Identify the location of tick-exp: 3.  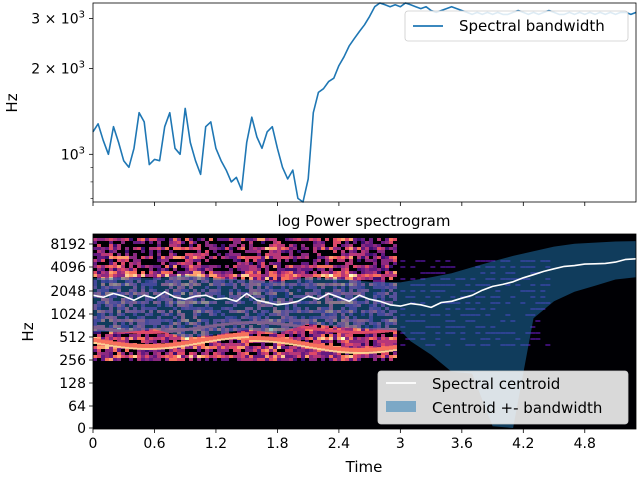
(82, 150).